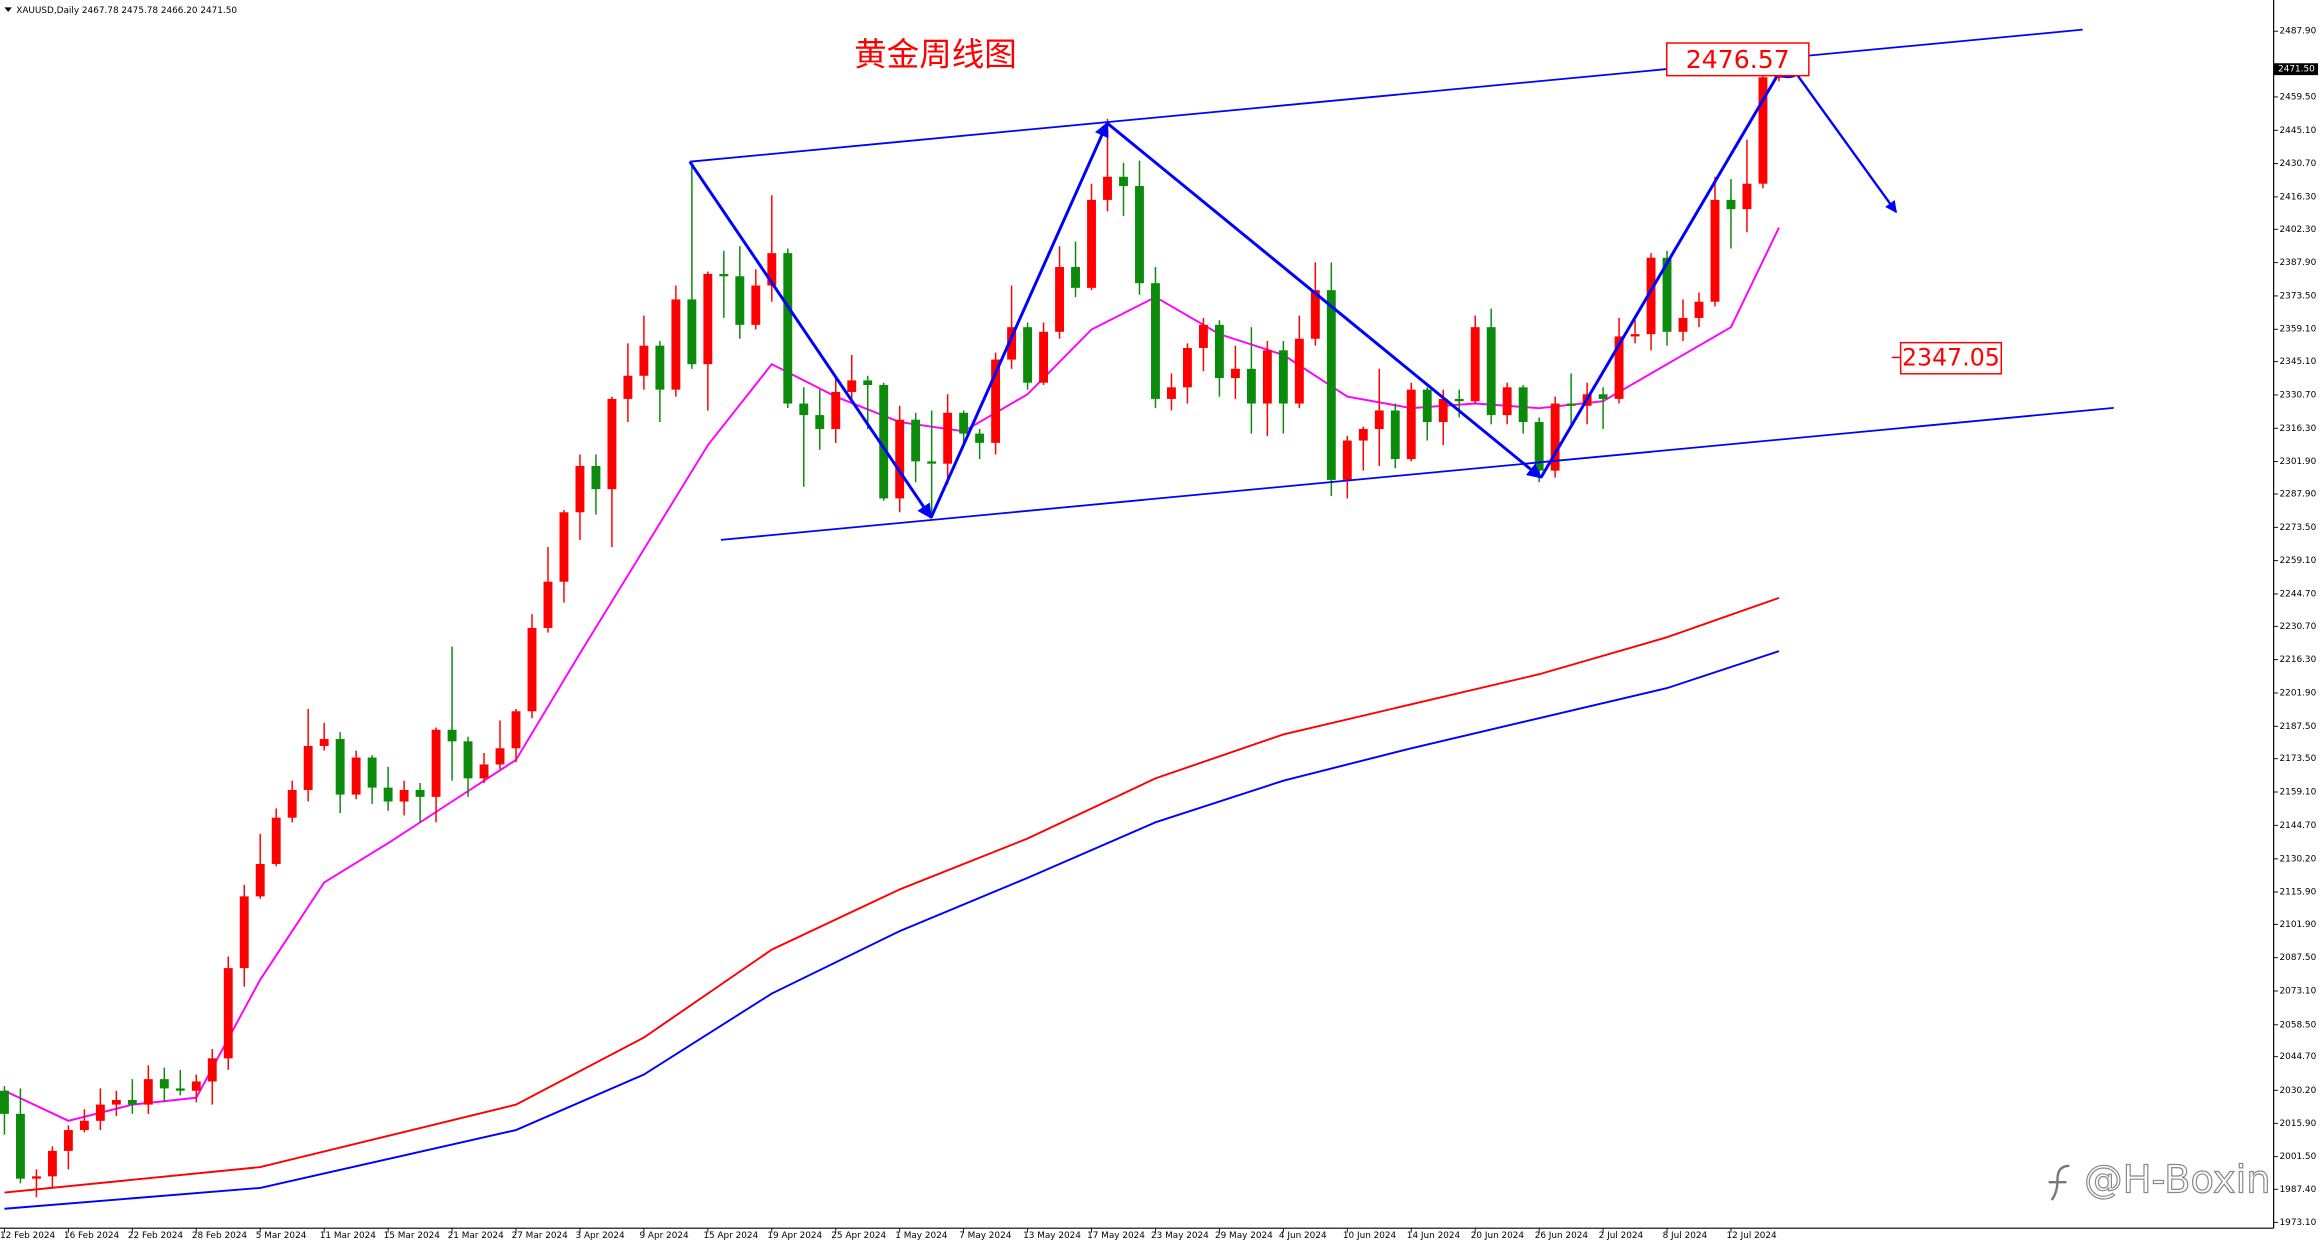 The image size is (2321, 1243). What do you see at coordinates (2298, 197) in the screenshot?
I see `y-tick-label: 2416.30` at bounding box center [2298, 197].